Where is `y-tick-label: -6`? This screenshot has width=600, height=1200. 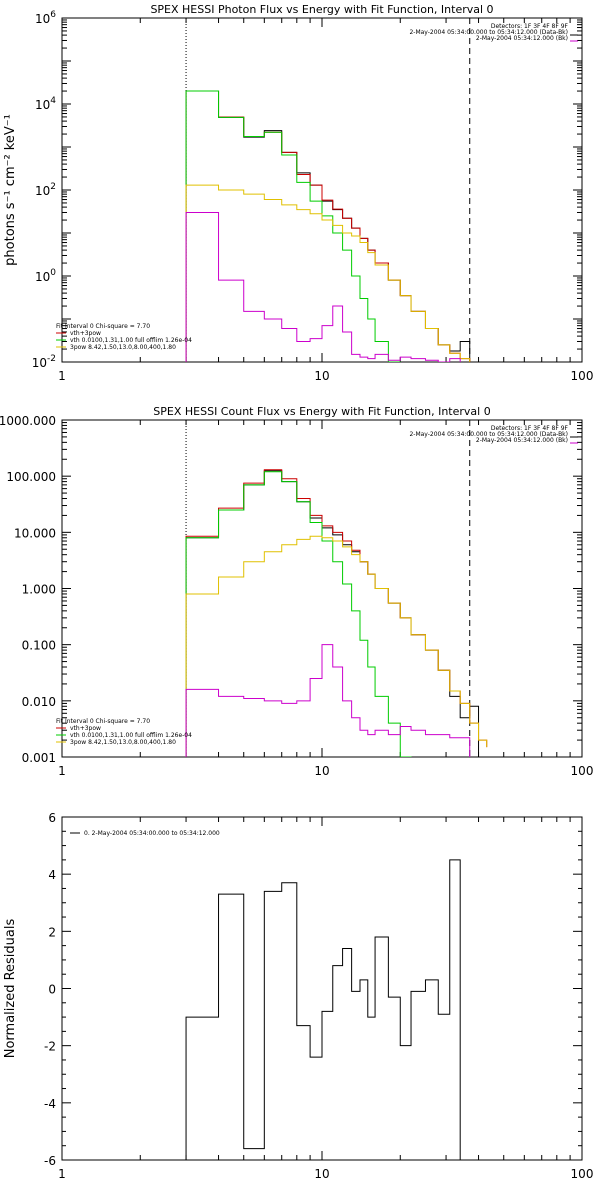 y-tick-label: -6 is located at coordinates (50, 1161).